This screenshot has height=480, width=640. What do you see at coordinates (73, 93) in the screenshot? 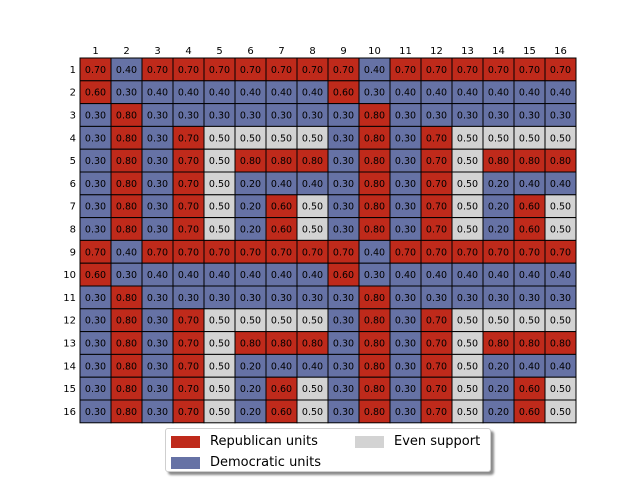
I see `row-tick-label: 2` at bounding box center [73, 93].